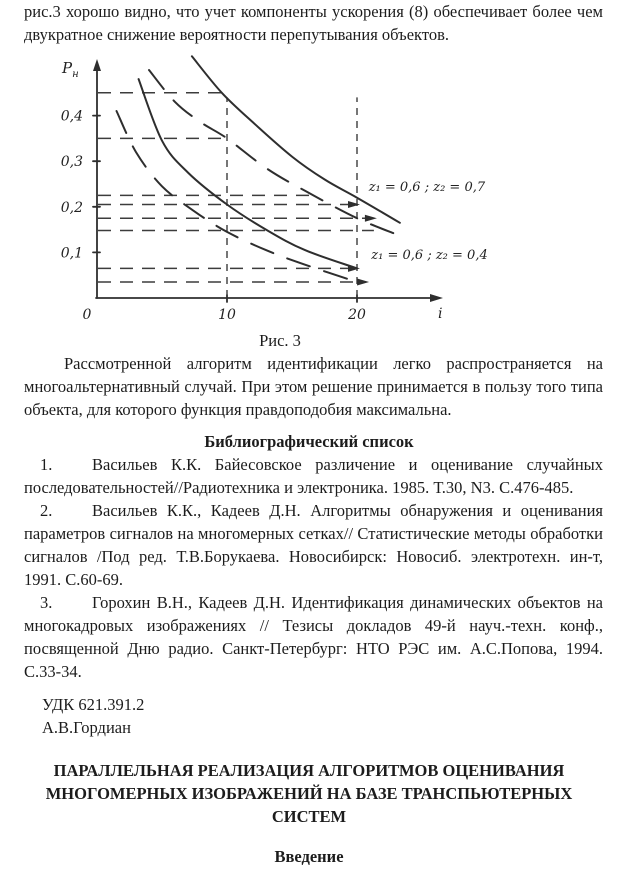  What do you see at coordinates (87, 315) in the screenshot?
I see `svg-text: 0` at bounding box center [87, 315].